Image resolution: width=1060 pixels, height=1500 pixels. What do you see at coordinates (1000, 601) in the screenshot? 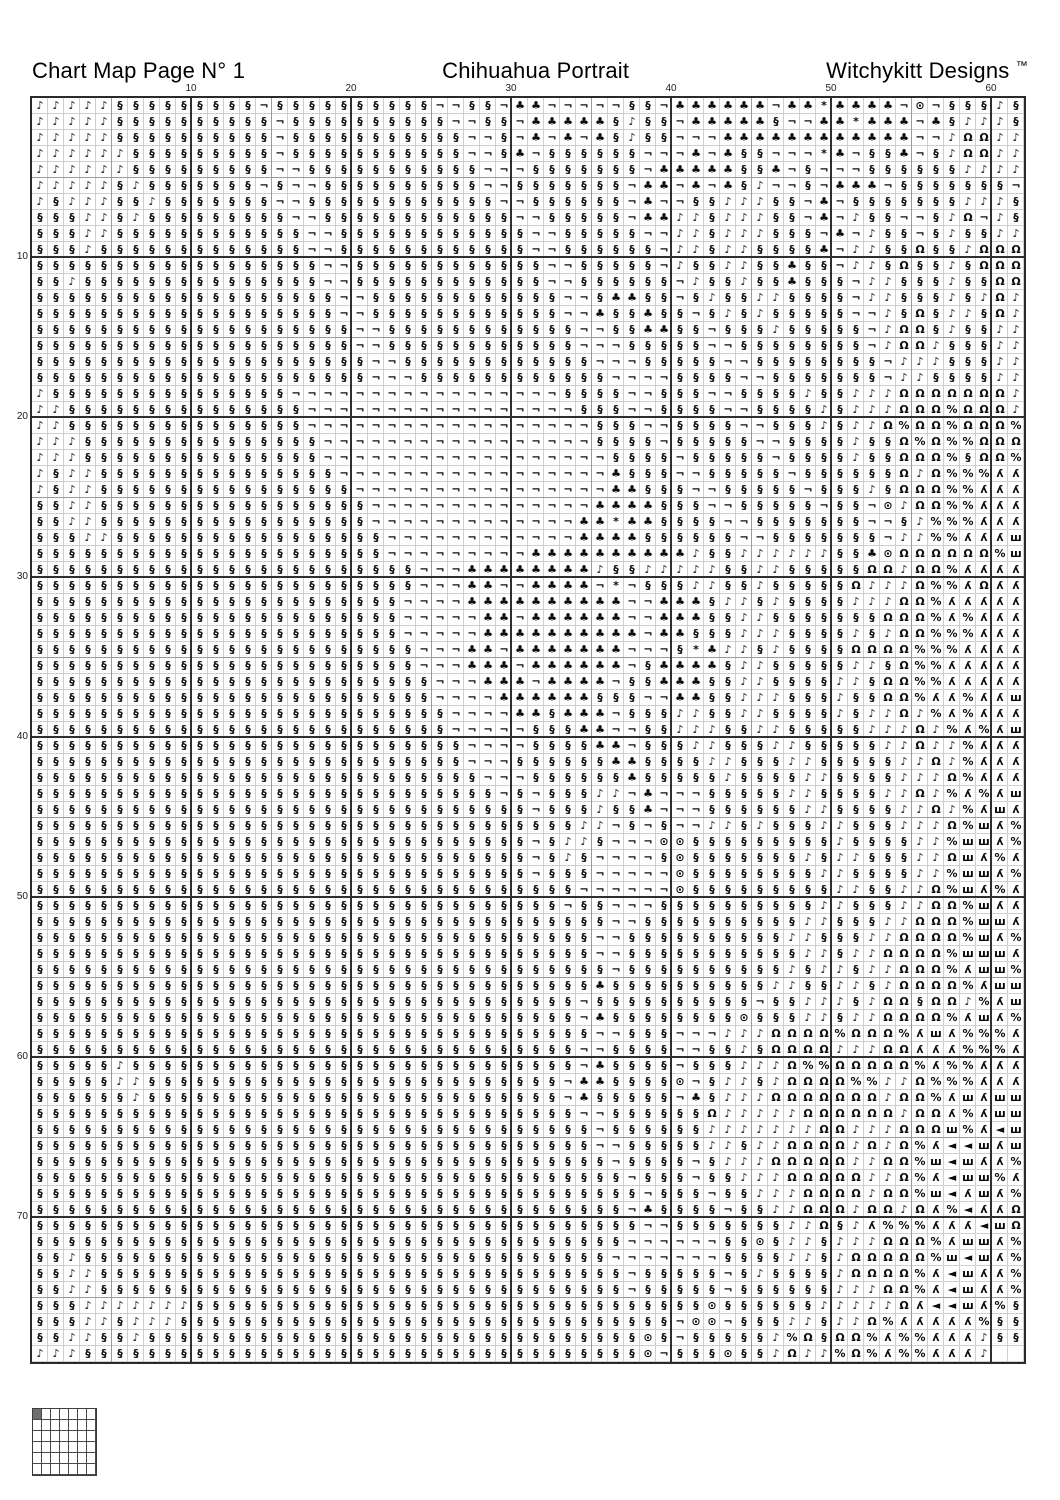
I see `grid-cell: ʎ` at bounding box center [1000, 601].